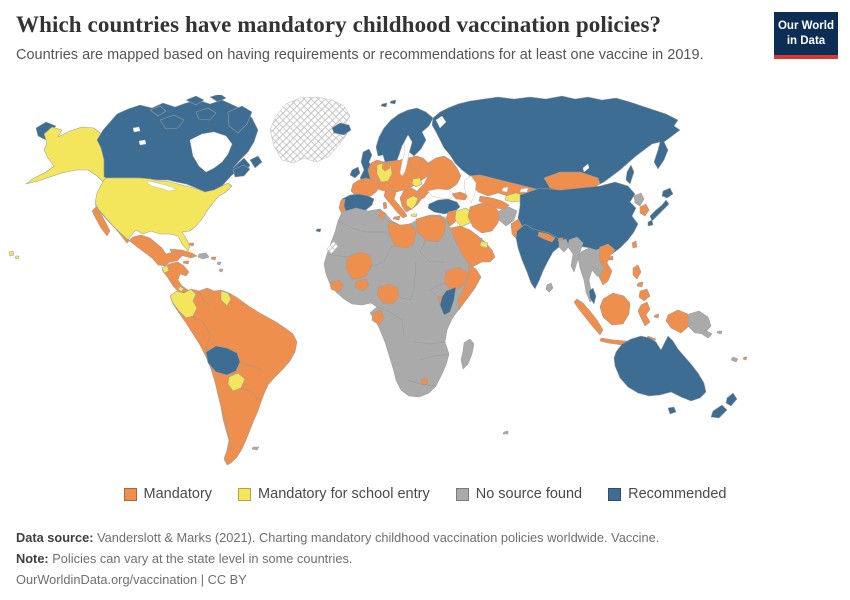  Describe the element at coordinates (382, 215) in the screenshot. I see `country-tunisia` at that location.